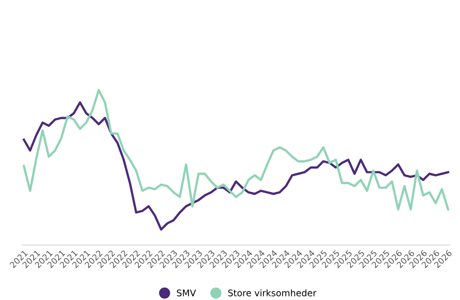 The height and width of the screenshot is (300, 460). Describe the element at coordinates (272, 292) in the screenshot. I see `legend-label: Store virksomheder` at that location.